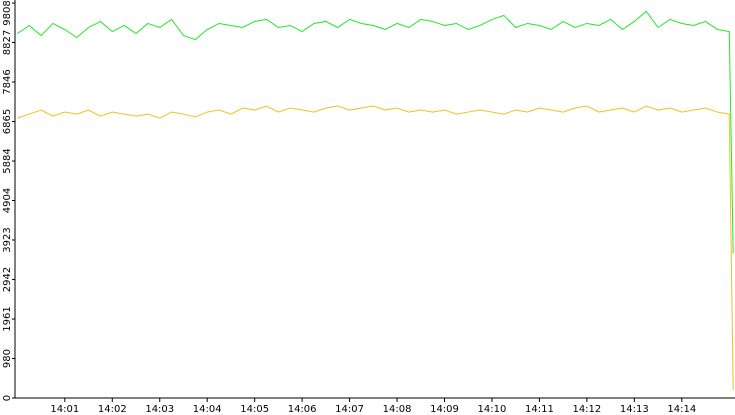 Image resolution: width=735 pixels, height=415 pixels. I want to click on y-tick-label: 7846, so click(7, 81).